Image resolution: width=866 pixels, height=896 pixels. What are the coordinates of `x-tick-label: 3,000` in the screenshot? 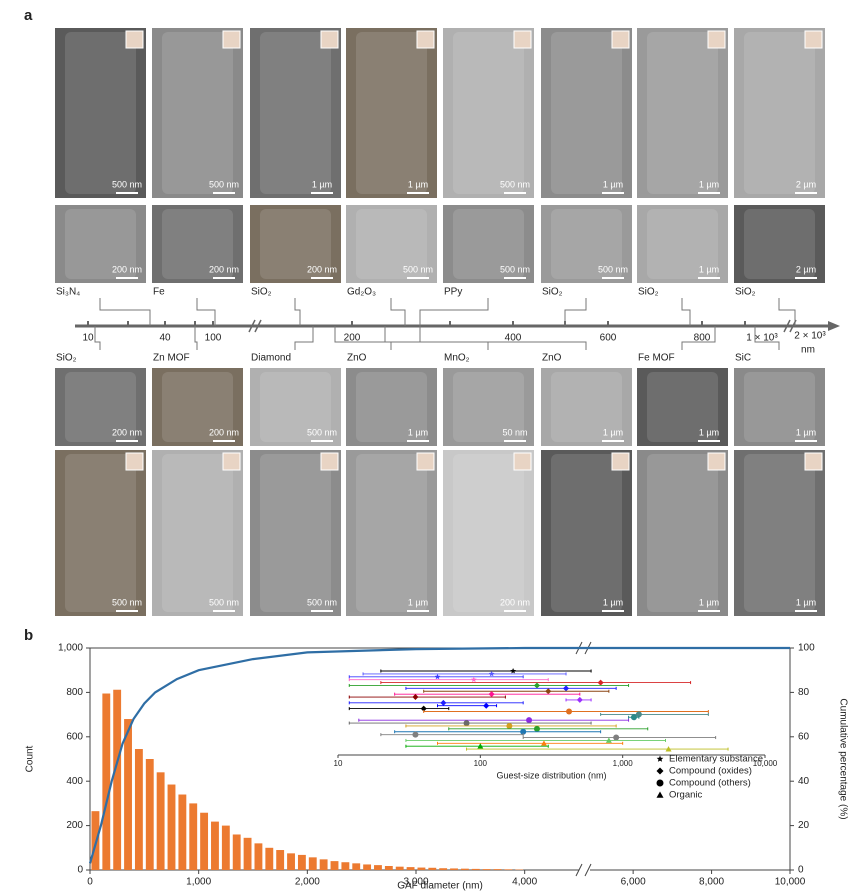 It's located at (415, 882).